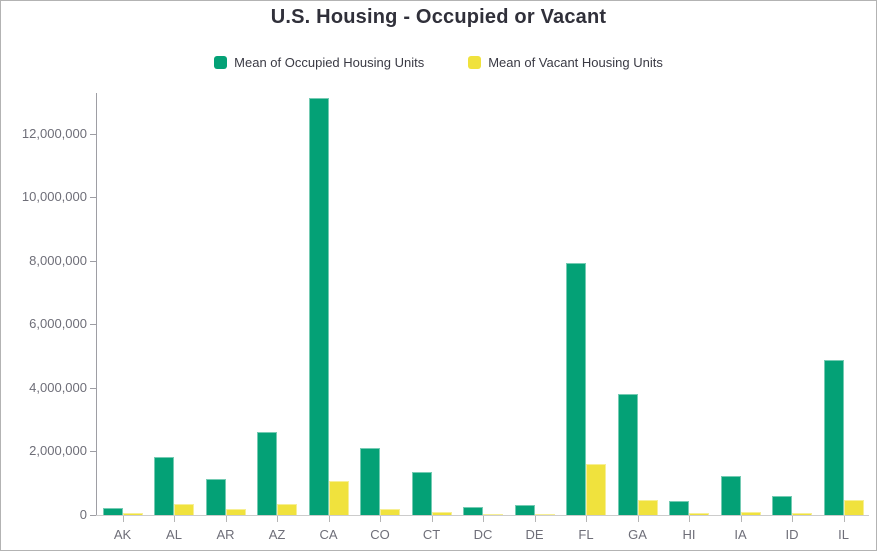 Image resolution: width=877 pixels, height=551 pixels. Describe the element at coordinates (421, 493) in the screenshot. I see `bar-occupied-CT` at that location.